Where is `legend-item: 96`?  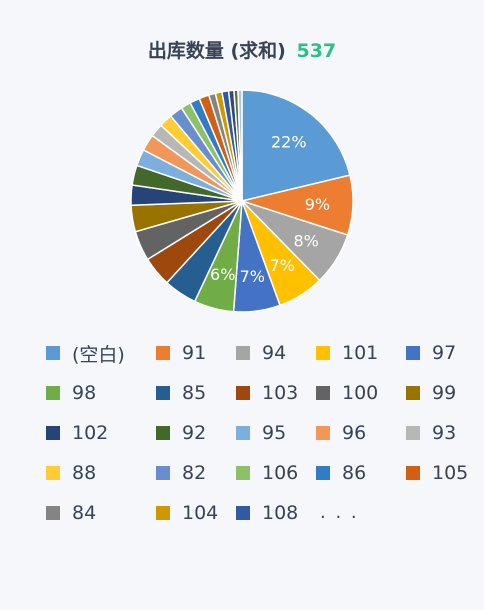
legend-item: 96 is located at coordinates (341, 433).